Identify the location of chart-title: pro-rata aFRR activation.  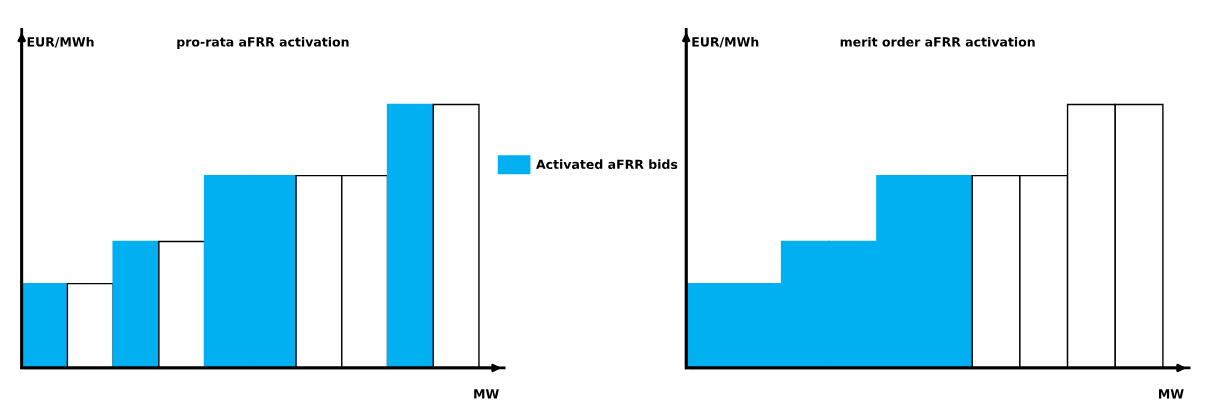
(263, 43).